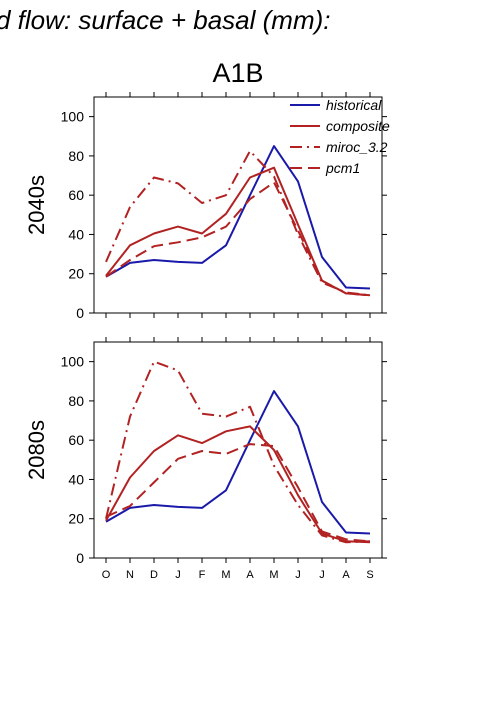 Image resolution: width=501 pixels, height=709 pixels. What do you see at coordinates (369, 575) in the screenshot?
I see `x-tick-label: S` at bounding box center [369, 575].